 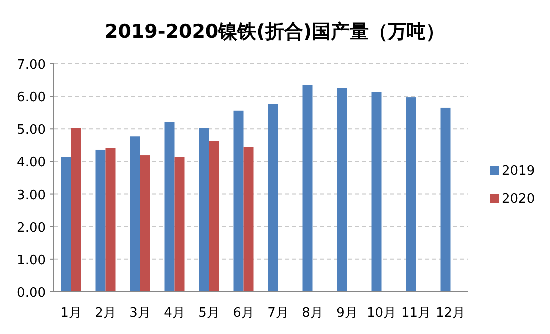 What do you see at coordinates (31, 196) in the screenshot?
I see `y-tick-label: 3.00` at bounding box center [31, 196].